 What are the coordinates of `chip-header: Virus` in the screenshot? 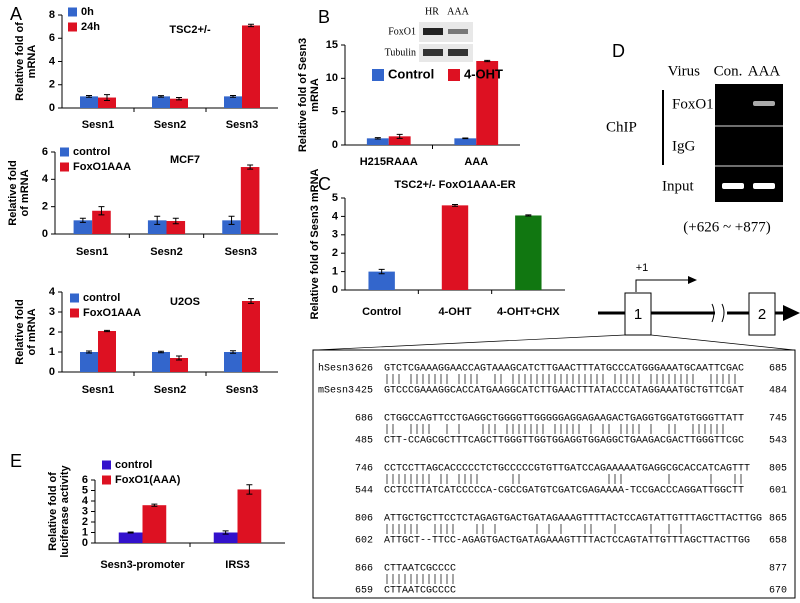 It's located at (684, 71).